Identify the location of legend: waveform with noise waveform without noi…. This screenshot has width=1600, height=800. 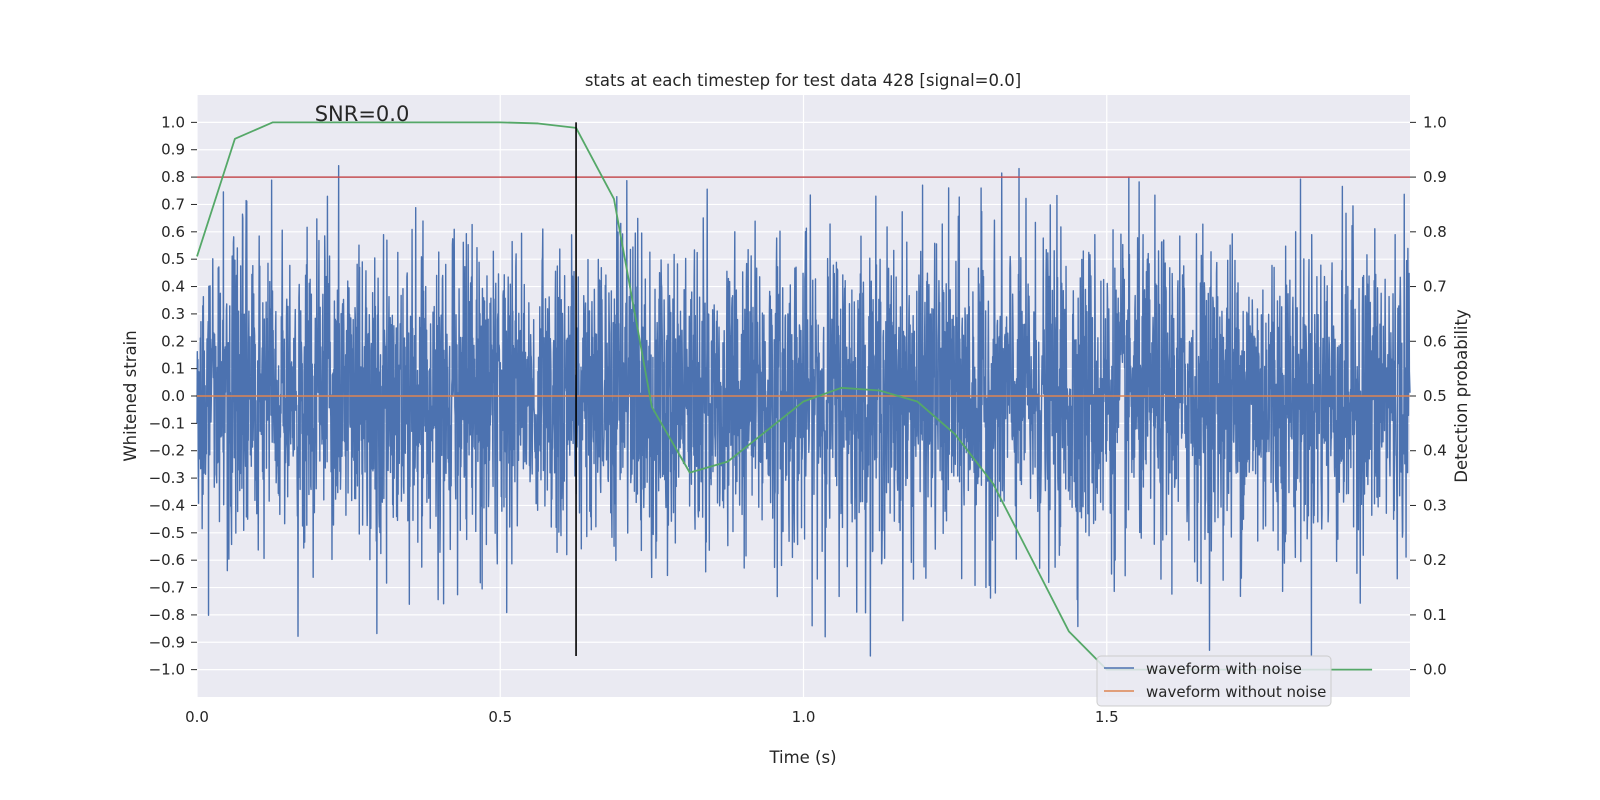
(1214, 681).